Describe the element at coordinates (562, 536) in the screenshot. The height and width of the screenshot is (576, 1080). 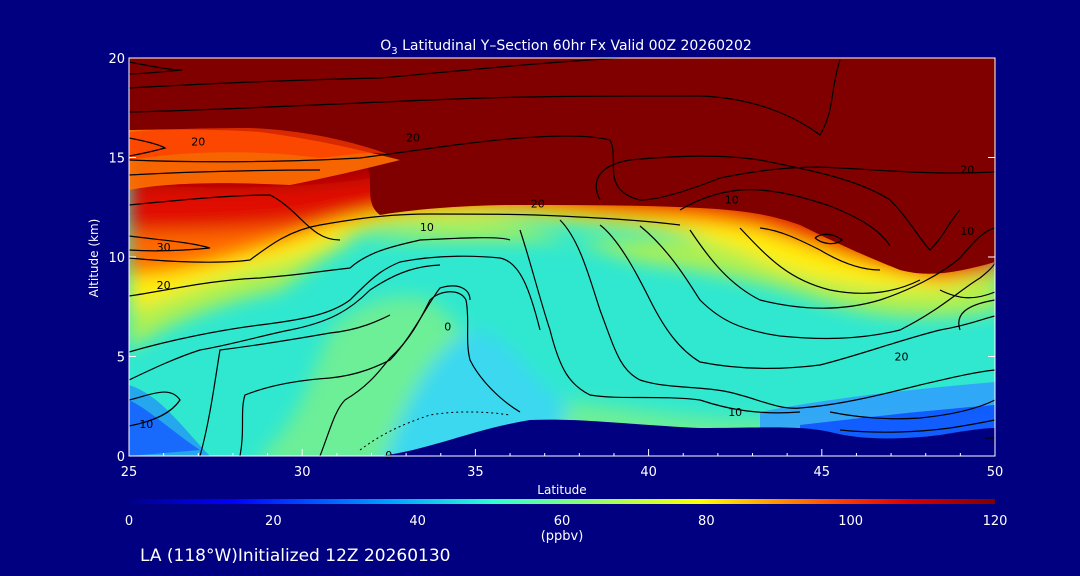
I see `colorbar-unit: (ppbv)` at that location.